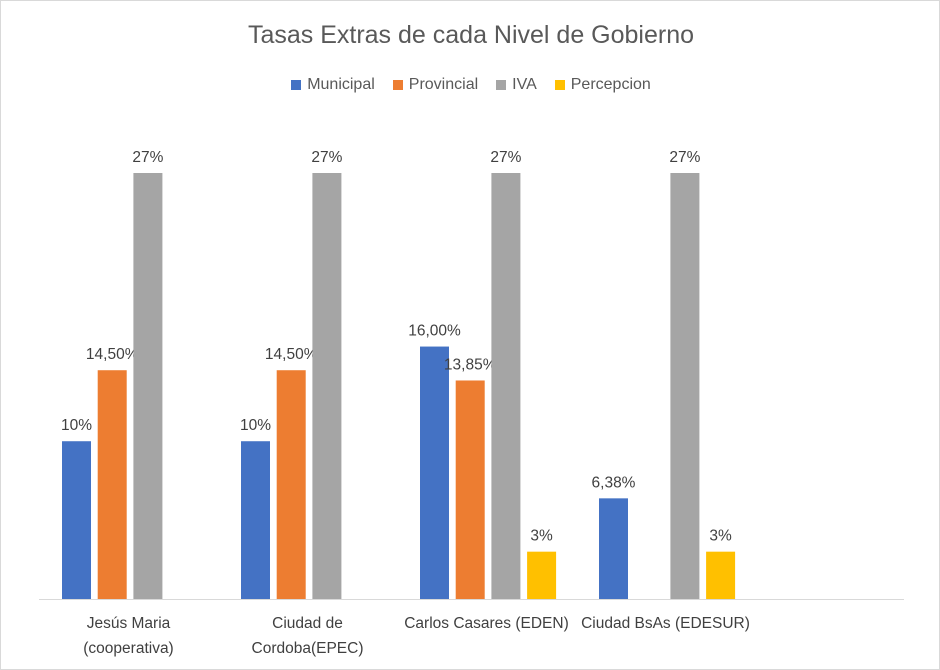 This screenshot has height=670, width=940. Describe the element at coordinates (471, 35) in the screenshot. I see `chart-title: Tasas Extras de cada Nivel de Gobierno` at that location.